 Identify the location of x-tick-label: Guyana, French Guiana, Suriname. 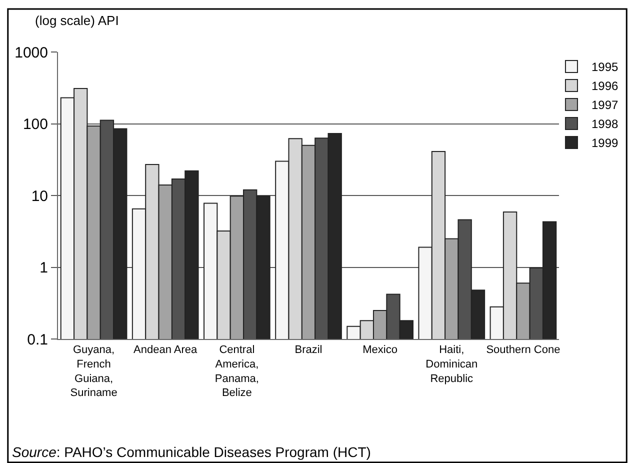
(94, 372).